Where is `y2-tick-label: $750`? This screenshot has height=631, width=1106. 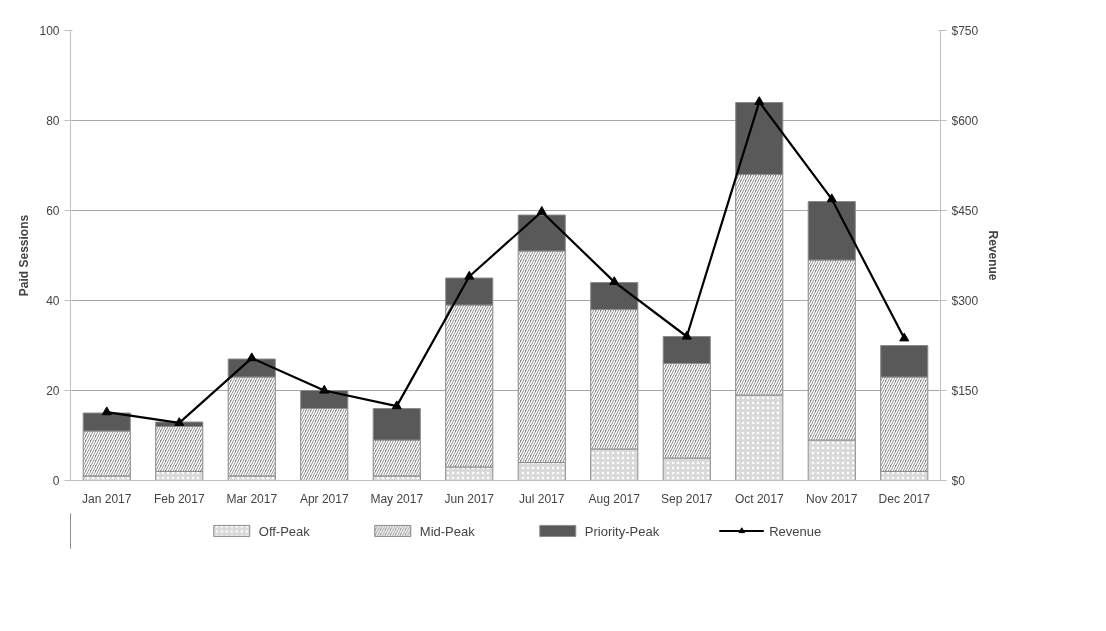
y2-tick-label: $750 is located at coordinates (965, 30).